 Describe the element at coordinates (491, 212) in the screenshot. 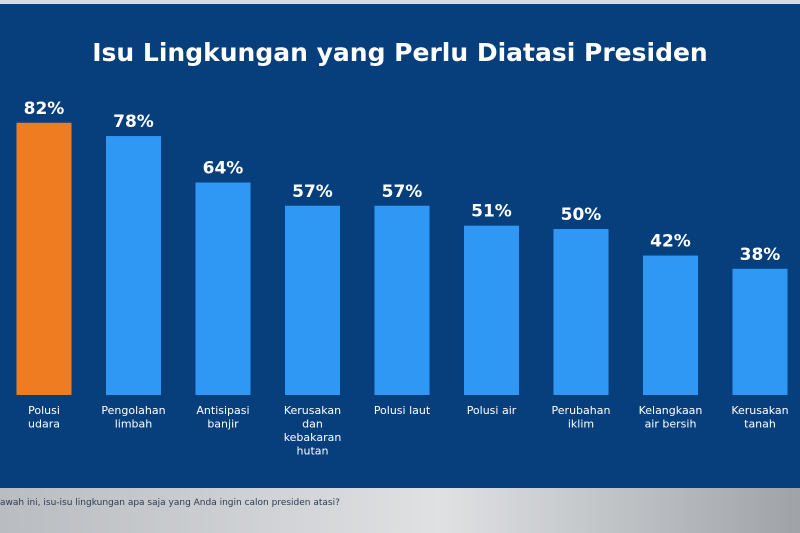

I see `data-label: 51%` at that location.